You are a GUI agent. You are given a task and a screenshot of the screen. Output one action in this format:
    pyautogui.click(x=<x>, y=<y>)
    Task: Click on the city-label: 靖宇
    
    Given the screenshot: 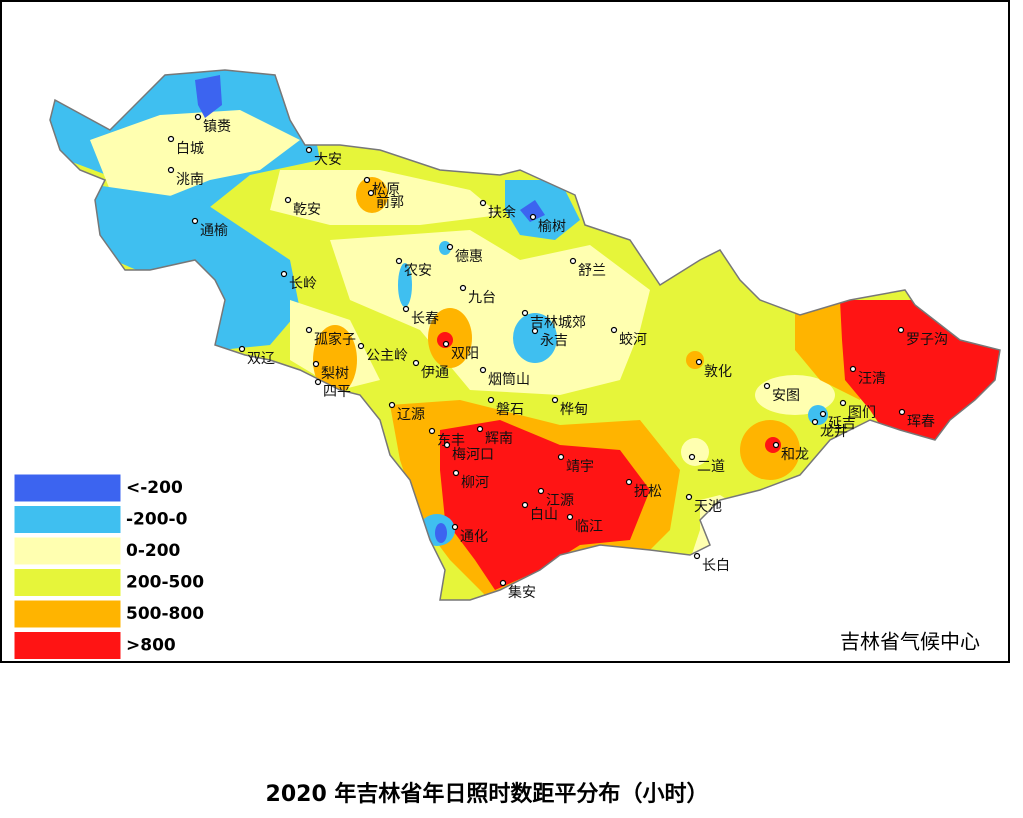 What is the action you would take?
    pyautogui.click(x=580, y=467)
    